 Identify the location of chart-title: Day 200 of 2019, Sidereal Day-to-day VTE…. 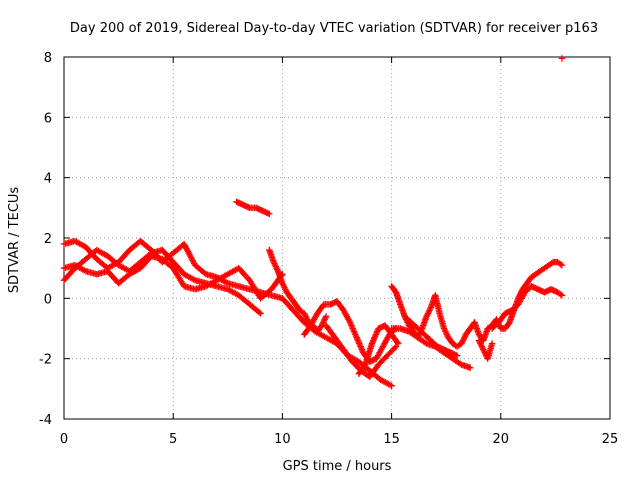
(334, 28).